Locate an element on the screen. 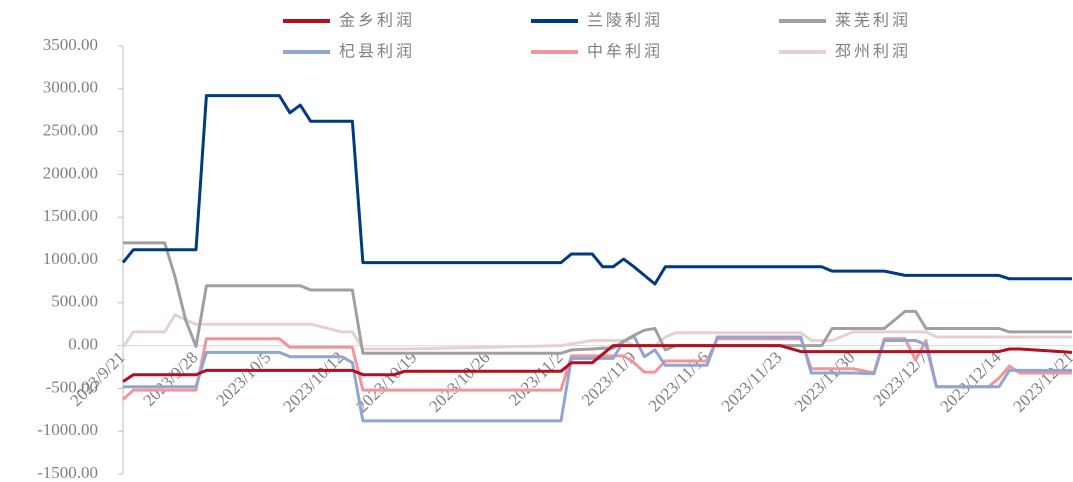 Image resolution: width=1073 pixels, height=482 pixels. x-tick-label: 2023/11/2 is located at coordinates (536, 379).